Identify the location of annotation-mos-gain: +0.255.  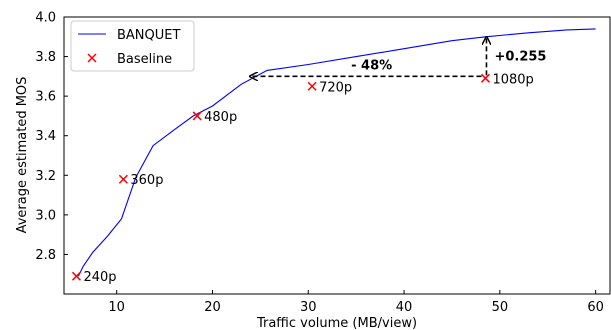
(520, 57).